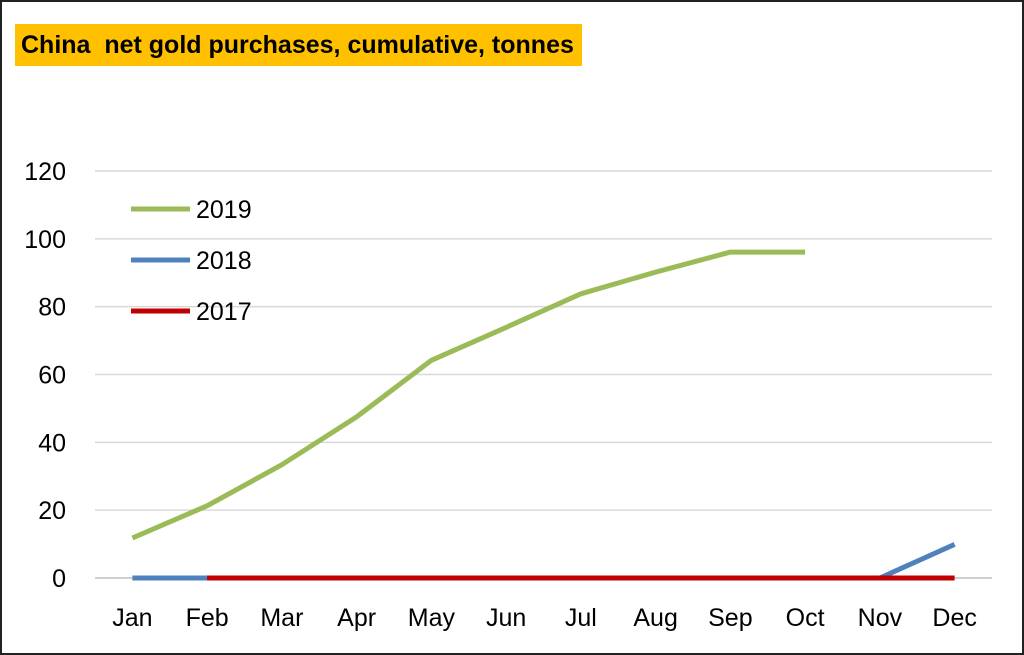 This screenshot has height=655, width=1024. What do you see at coordinates (581, 618) in the screenshot?
I see `x-tick-label: Jul` at bounding box center [581, 618].